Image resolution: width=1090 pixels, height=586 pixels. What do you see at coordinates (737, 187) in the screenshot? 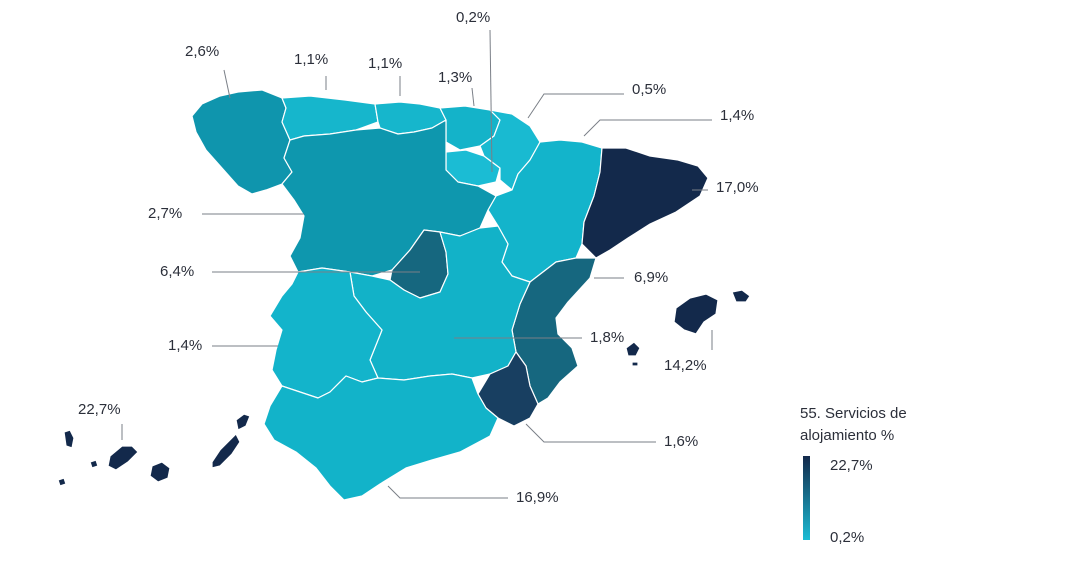
I see `label-cataluna: 17,0%` at bounding box center [737, 187].